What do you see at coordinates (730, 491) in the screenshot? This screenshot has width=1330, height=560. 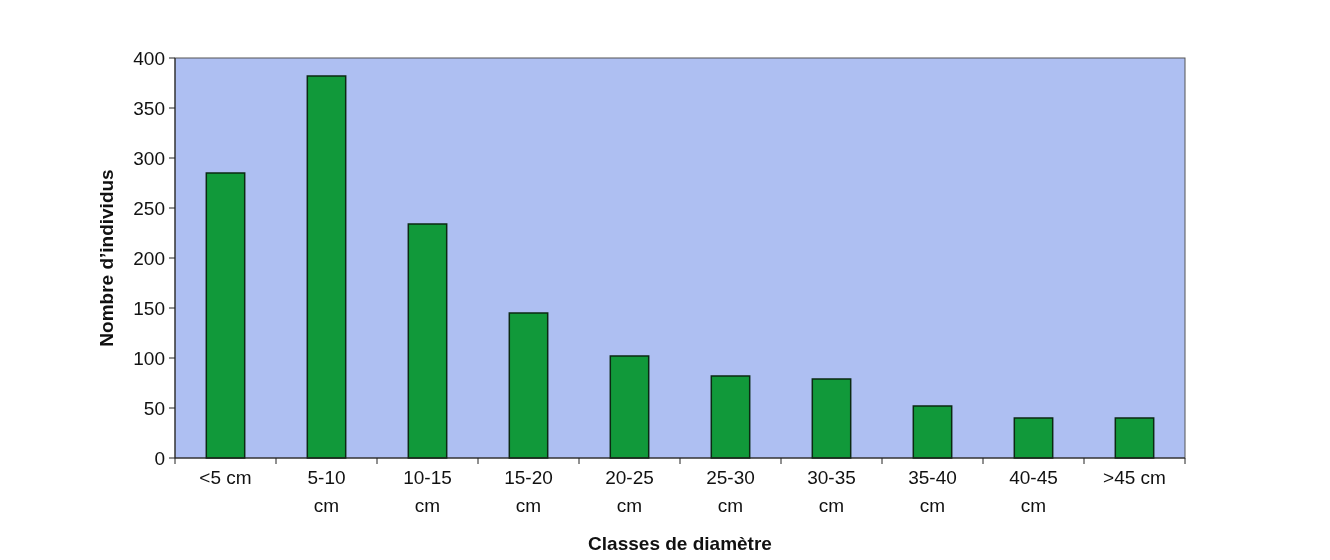 I see `x-tick-label: 25-30 cm` at bounding box center [730, 491].